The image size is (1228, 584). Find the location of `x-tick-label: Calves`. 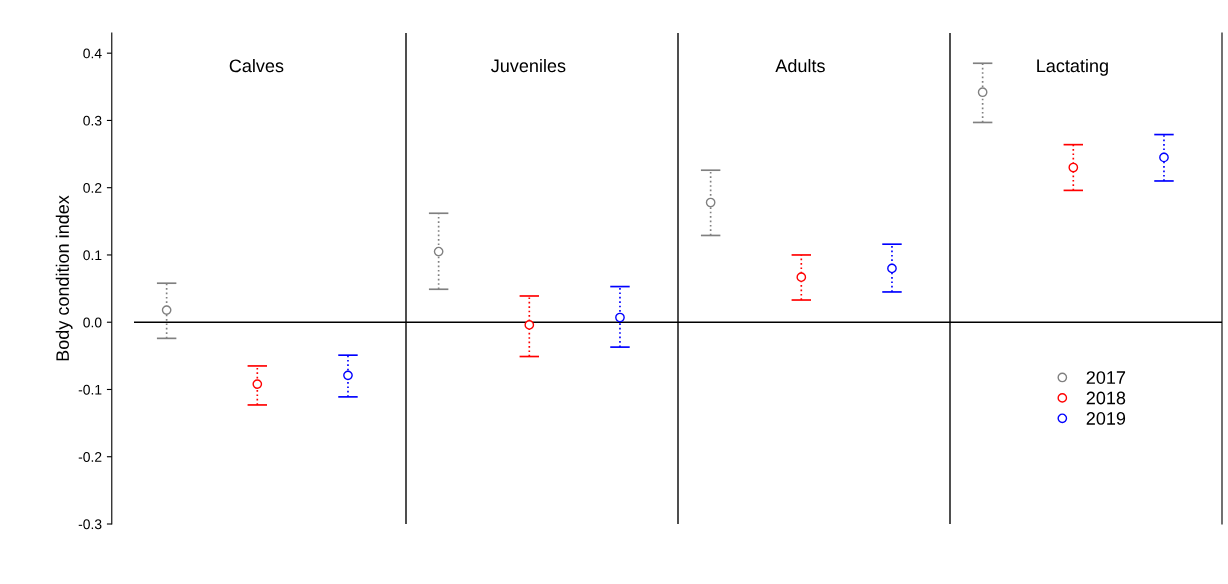

x-tick-label: Calves is located at coordinates (256, 65).